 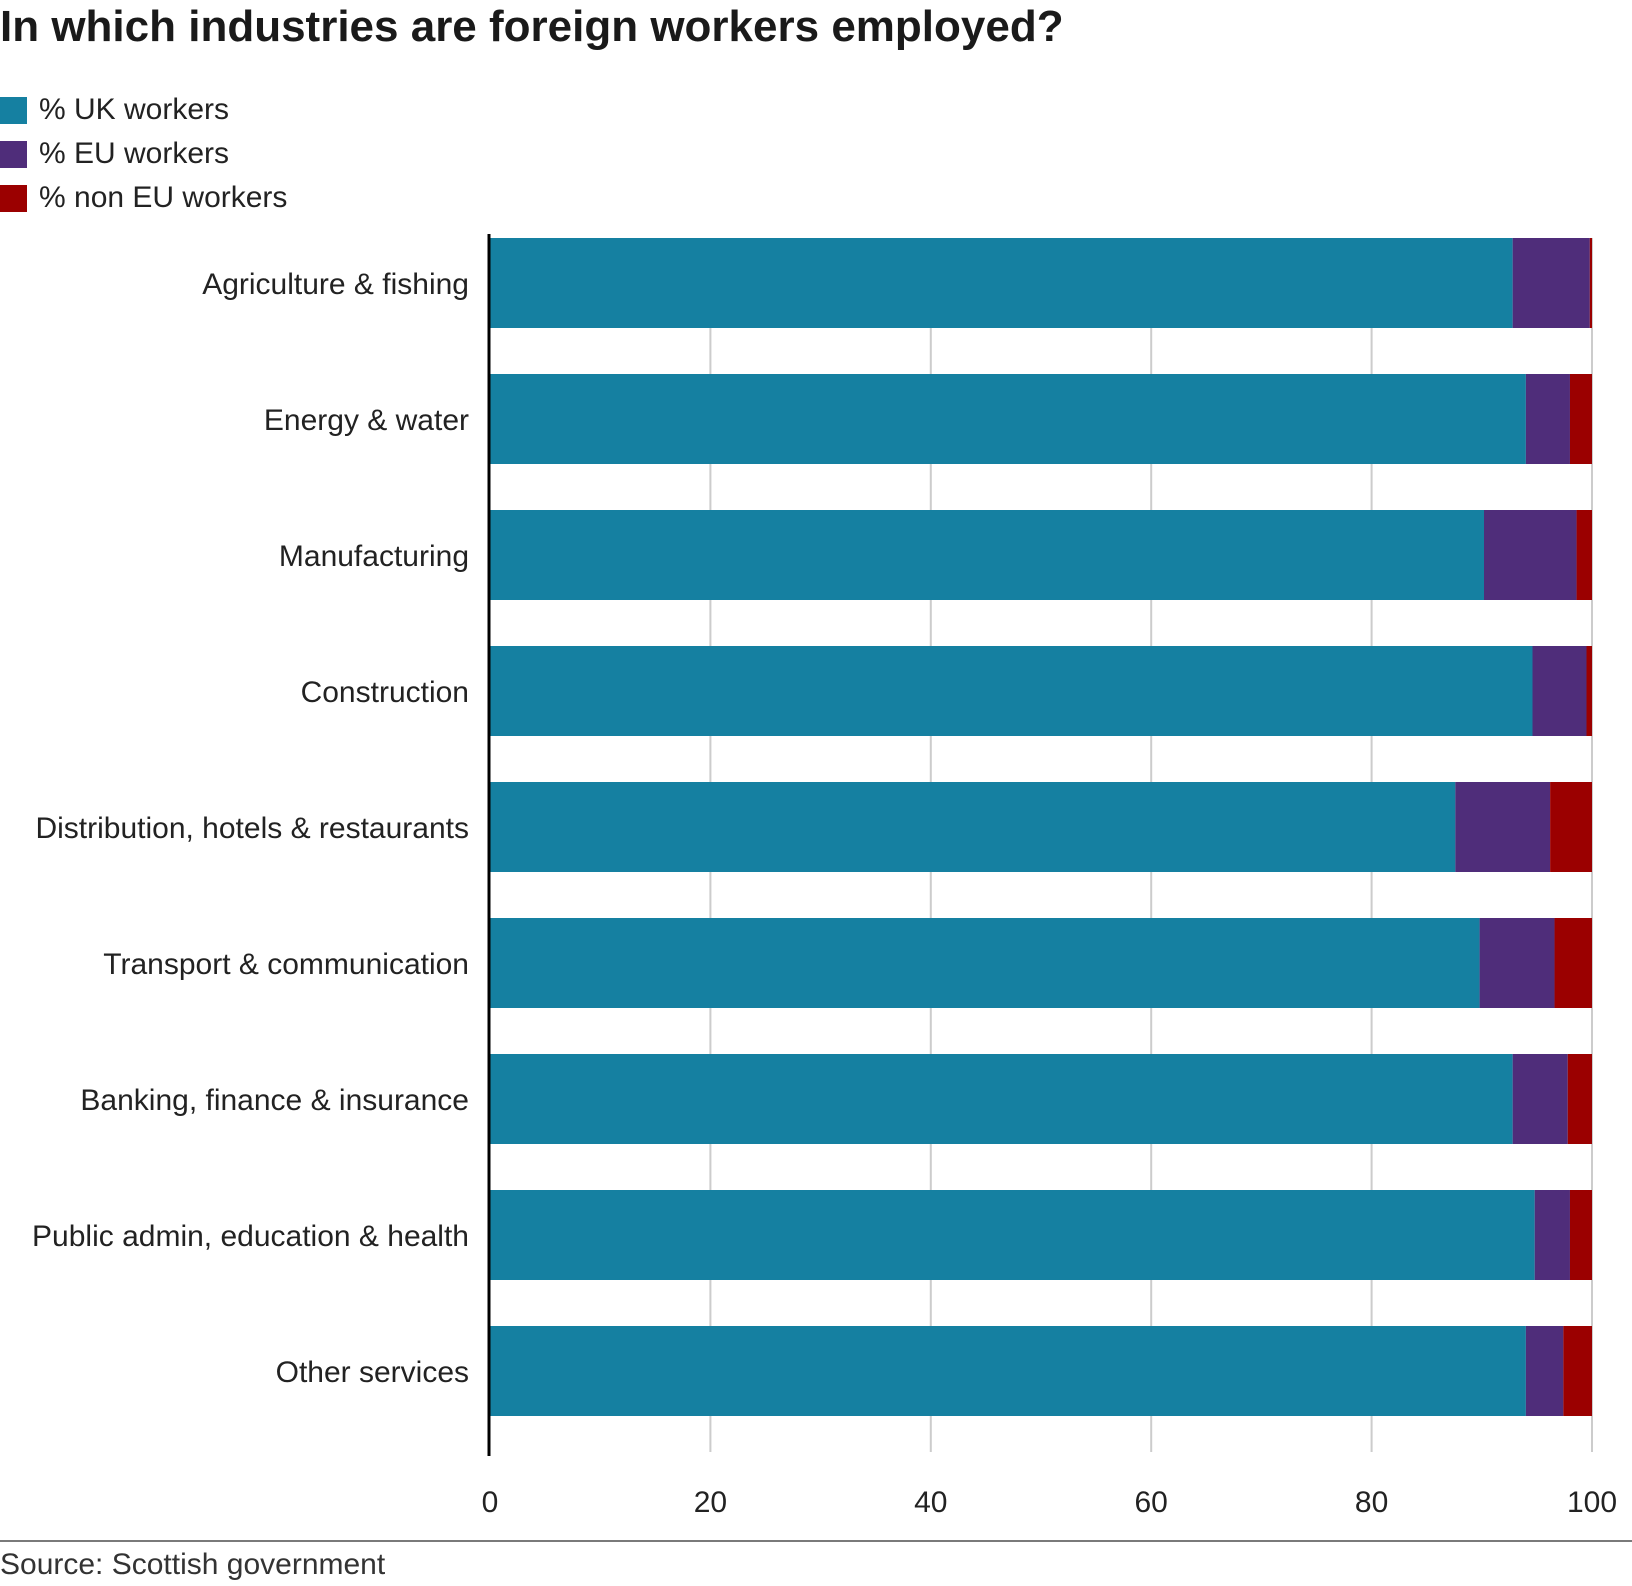 What do you see at coordinates (930, 1502) in the screenshot?
I see `x-tick-label-2: 40` at bounding box center [930, 1502].